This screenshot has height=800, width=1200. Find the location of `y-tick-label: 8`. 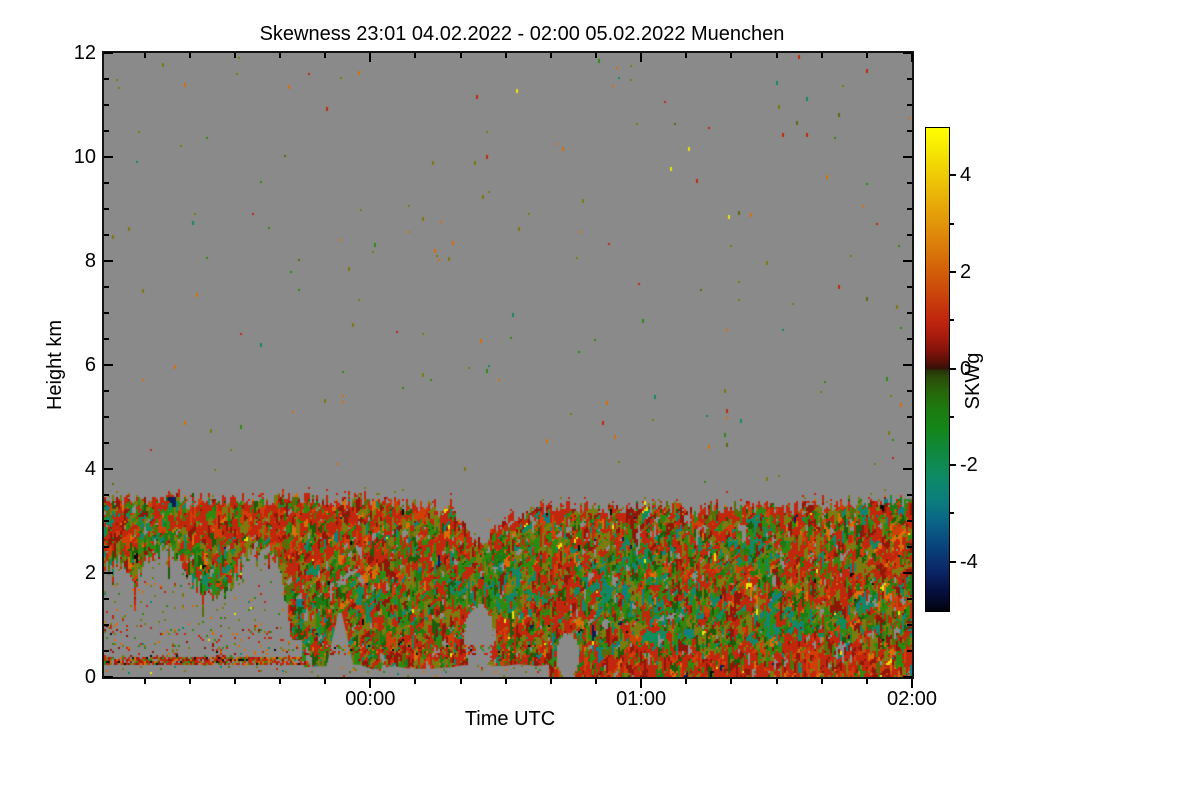

y-tick-label: 8 is located at coordinates (90, 261).